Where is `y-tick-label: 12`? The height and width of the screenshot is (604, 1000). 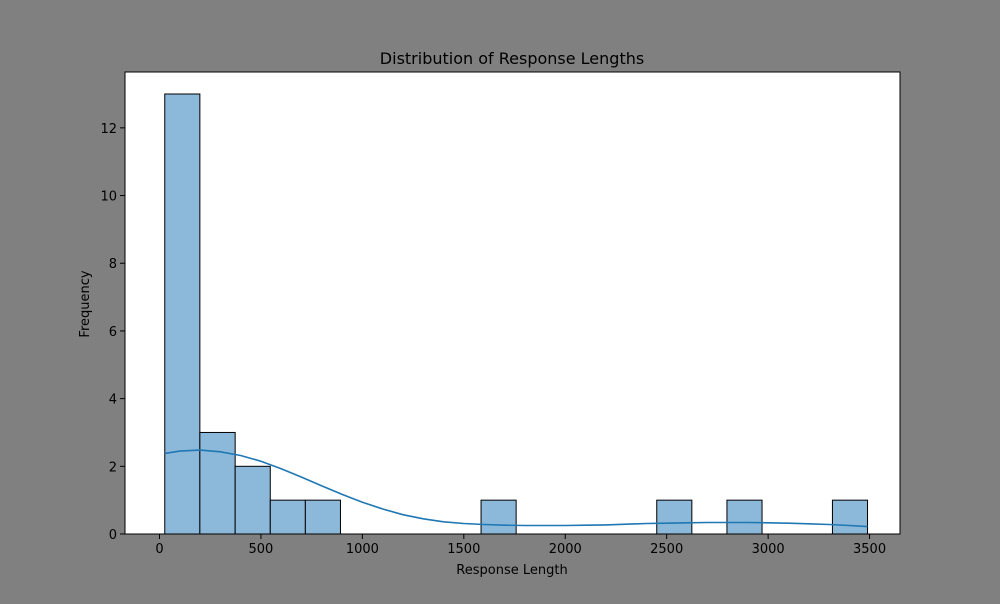
y-tick-label: 12 is located at coordinates (108, 129).